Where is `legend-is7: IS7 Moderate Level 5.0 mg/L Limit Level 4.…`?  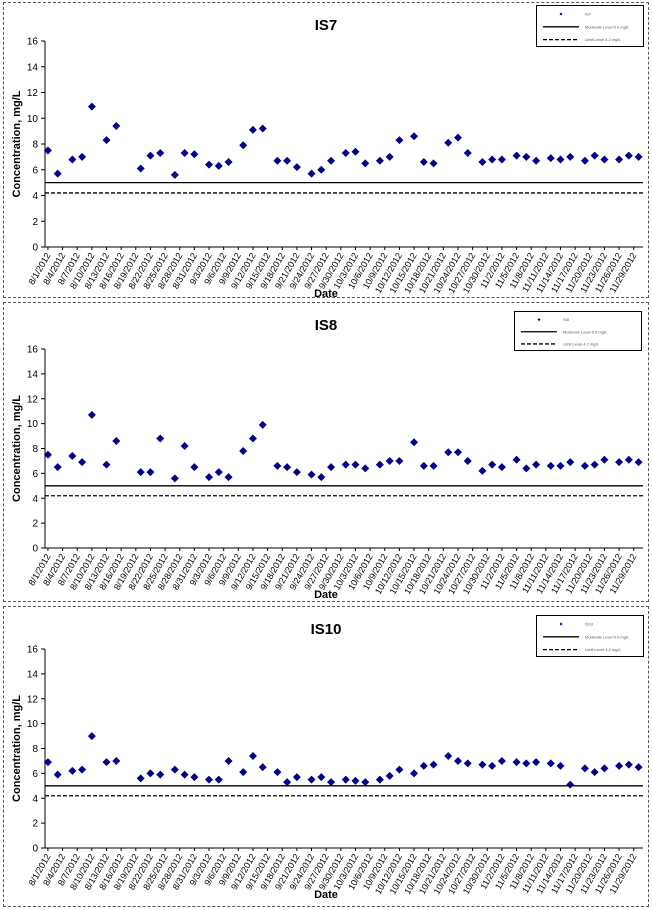 legend-is7: IS7 Moderate Level 5.0 mg/L Limit Level 4.… is located at coordinates (590, 26).